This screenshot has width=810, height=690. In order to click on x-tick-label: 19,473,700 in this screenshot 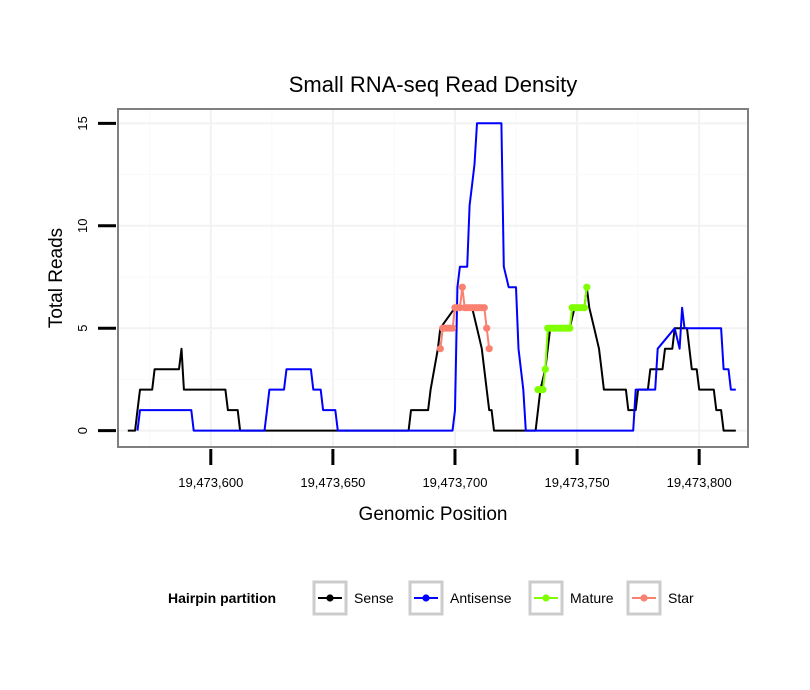, I will do `click(454, 482)`.